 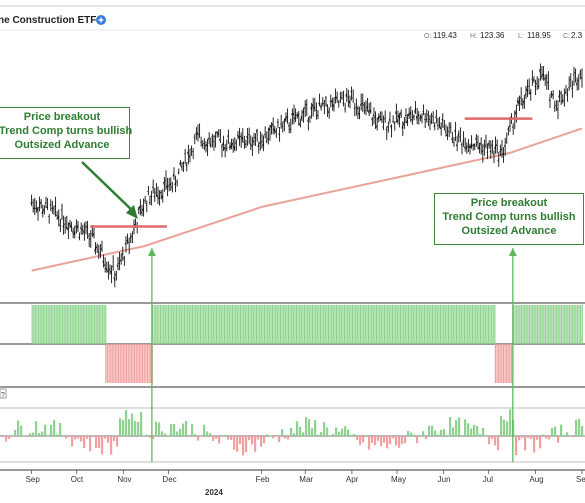 What do you see at coordinates (445, 35) in the screenshot?
I see `ohlc-open-value: 119.43` at bounding box center [445, 35].